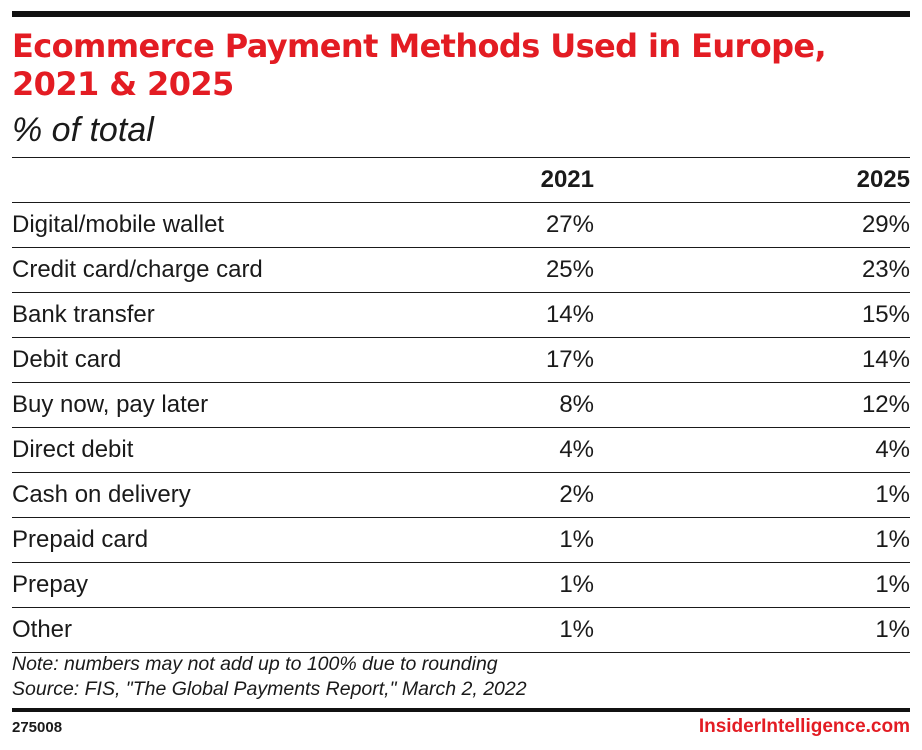 The image size is (922, 750). I want to click on row-label: Prepay, so click(239, 585).